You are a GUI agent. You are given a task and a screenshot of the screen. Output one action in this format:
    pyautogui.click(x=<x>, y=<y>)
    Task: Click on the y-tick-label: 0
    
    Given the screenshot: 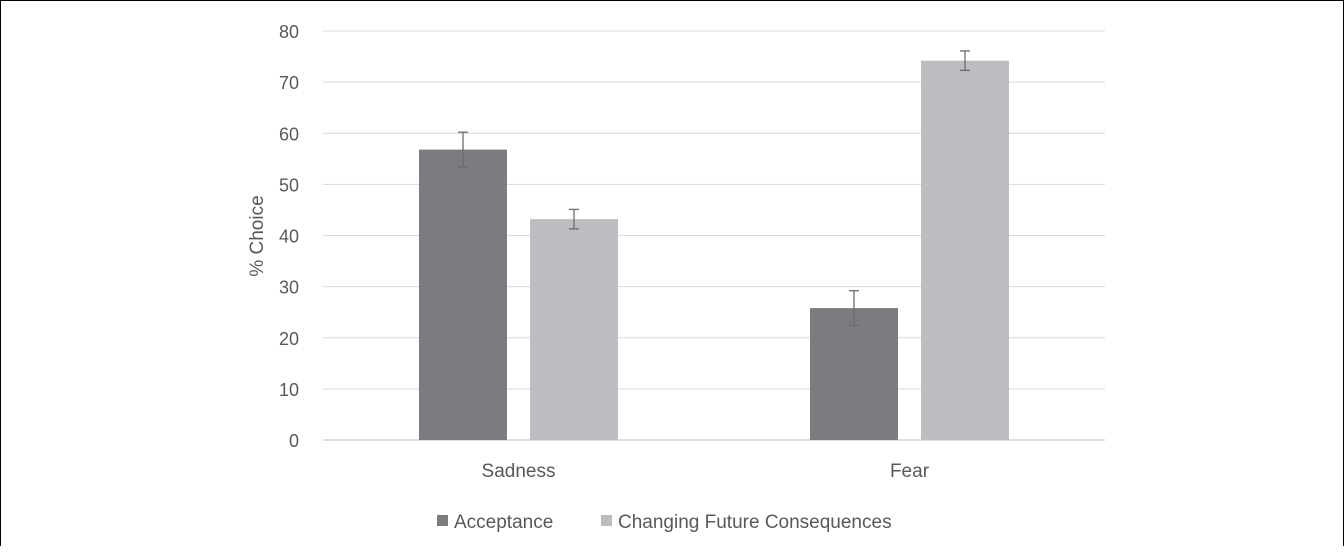 What is the action you would take?
    pyautogui.click(x=294, y=441)
    